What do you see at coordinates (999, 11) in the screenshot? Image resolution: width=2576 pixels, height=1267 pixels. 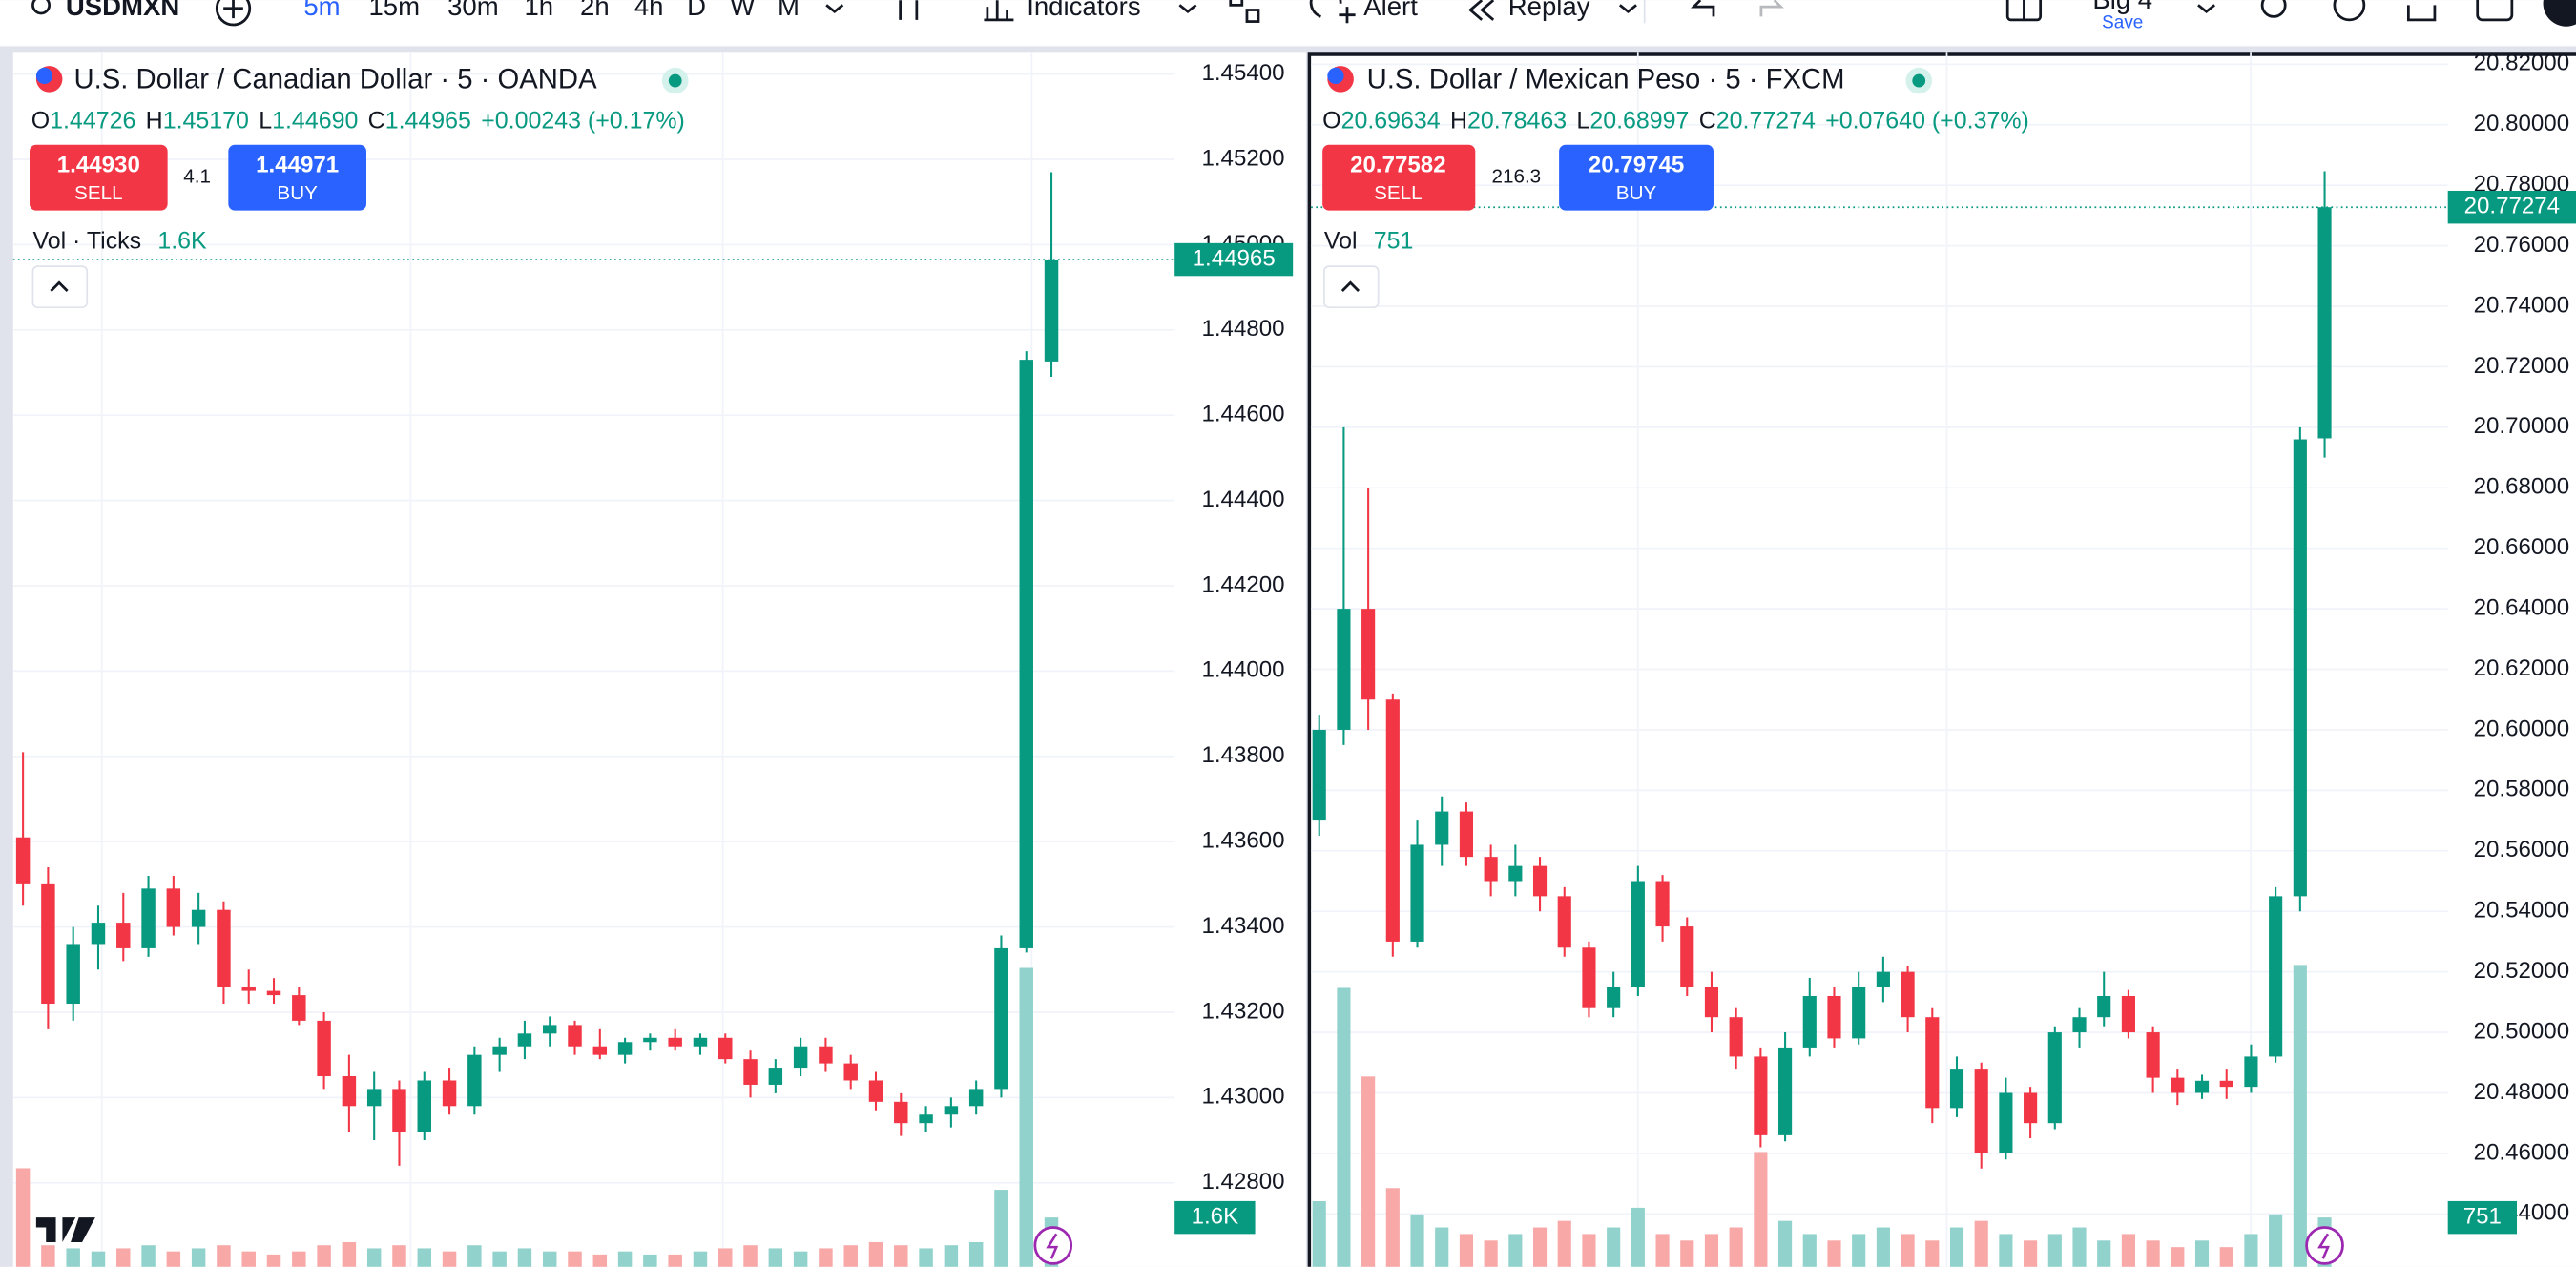 I see `indicators-icon` at bounding box center [999, 11].